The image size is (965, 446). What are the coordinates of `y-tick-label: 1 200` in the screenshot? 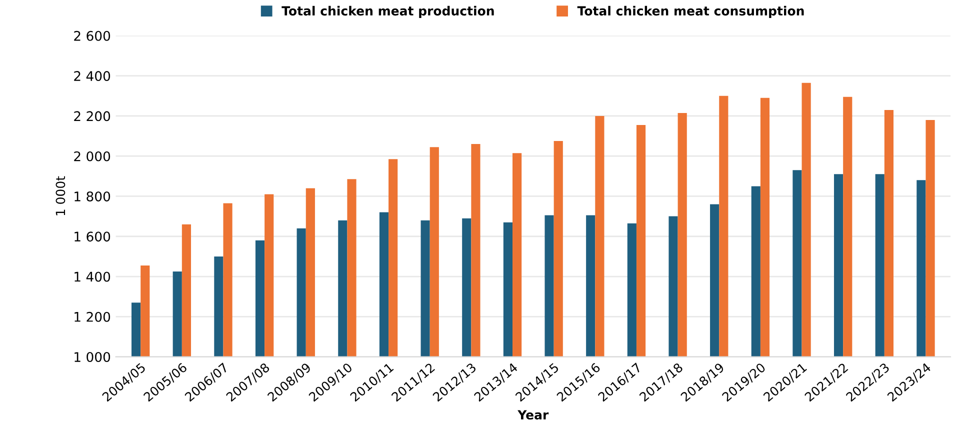 It's located at (92, 317).